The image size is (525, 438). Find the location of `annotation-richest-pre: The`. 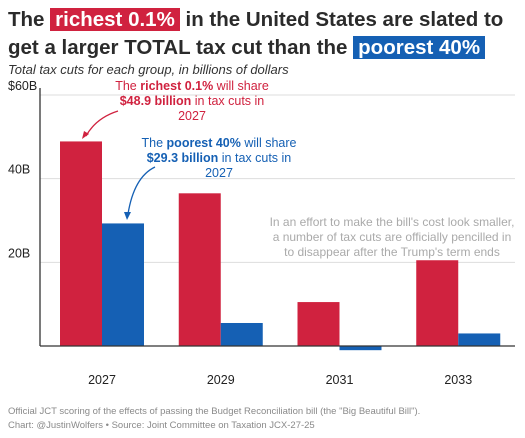

annotation-richest-pre: The is located at coordinates (127, 86).